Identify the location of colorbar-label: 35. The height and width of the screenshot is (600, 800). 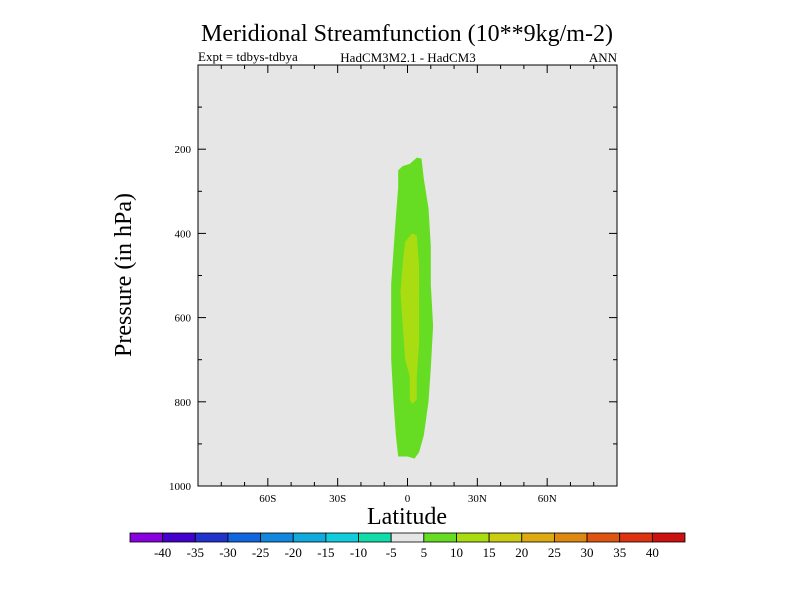
(619, 552).